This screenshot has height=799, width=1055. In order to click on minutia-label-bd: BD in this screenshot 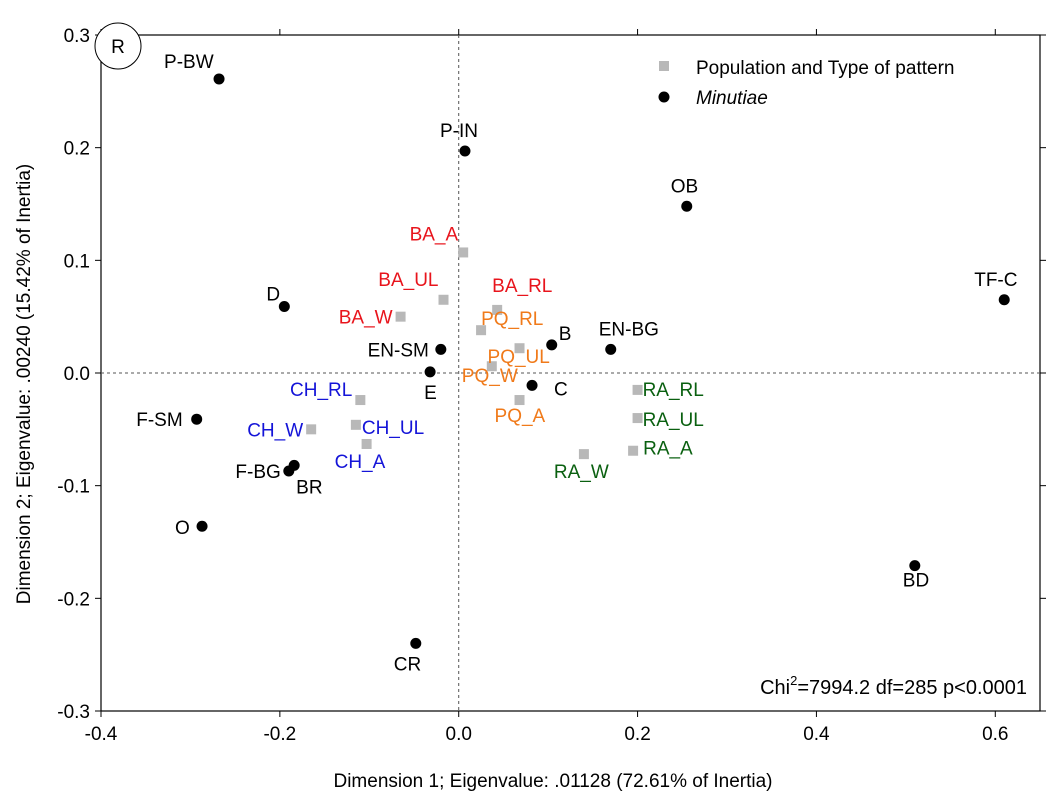, I will do `click(916, 581)`.